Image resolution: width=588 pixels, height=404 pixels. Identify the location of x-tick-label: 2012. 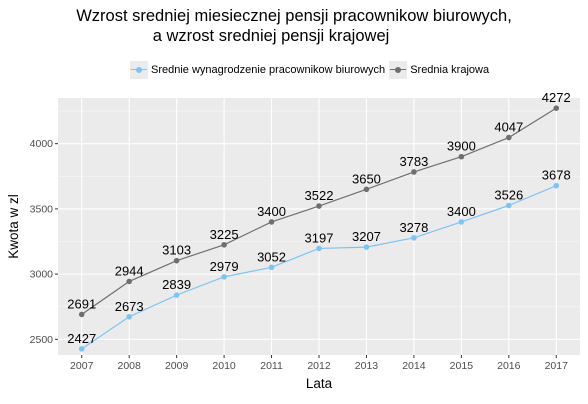
(319, 366).